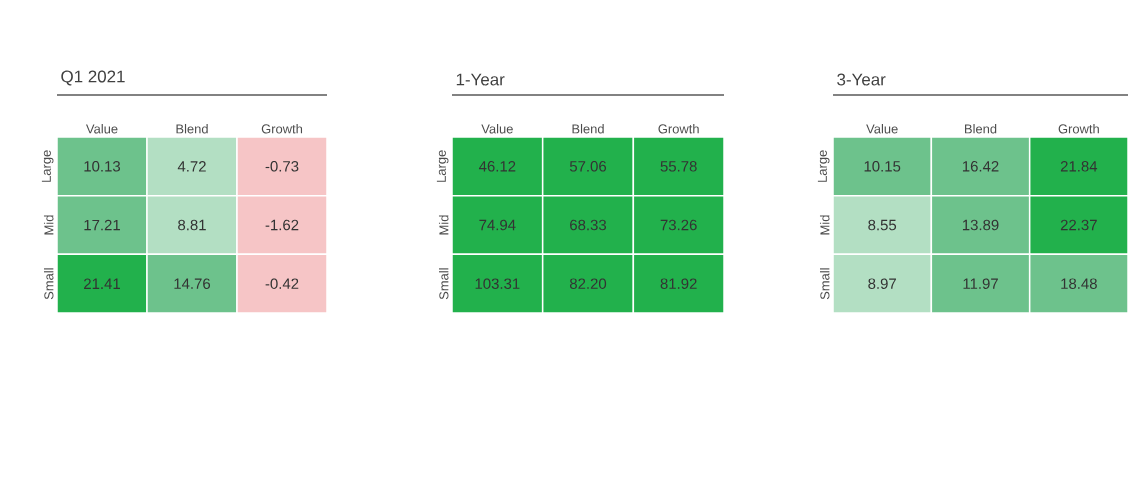 The height and width of the screenshot is (497, 1142). What do you see at coordinates (678, 225) in the screenshot?
I see `data-label: 73.26` at bounding box center [678, 225].